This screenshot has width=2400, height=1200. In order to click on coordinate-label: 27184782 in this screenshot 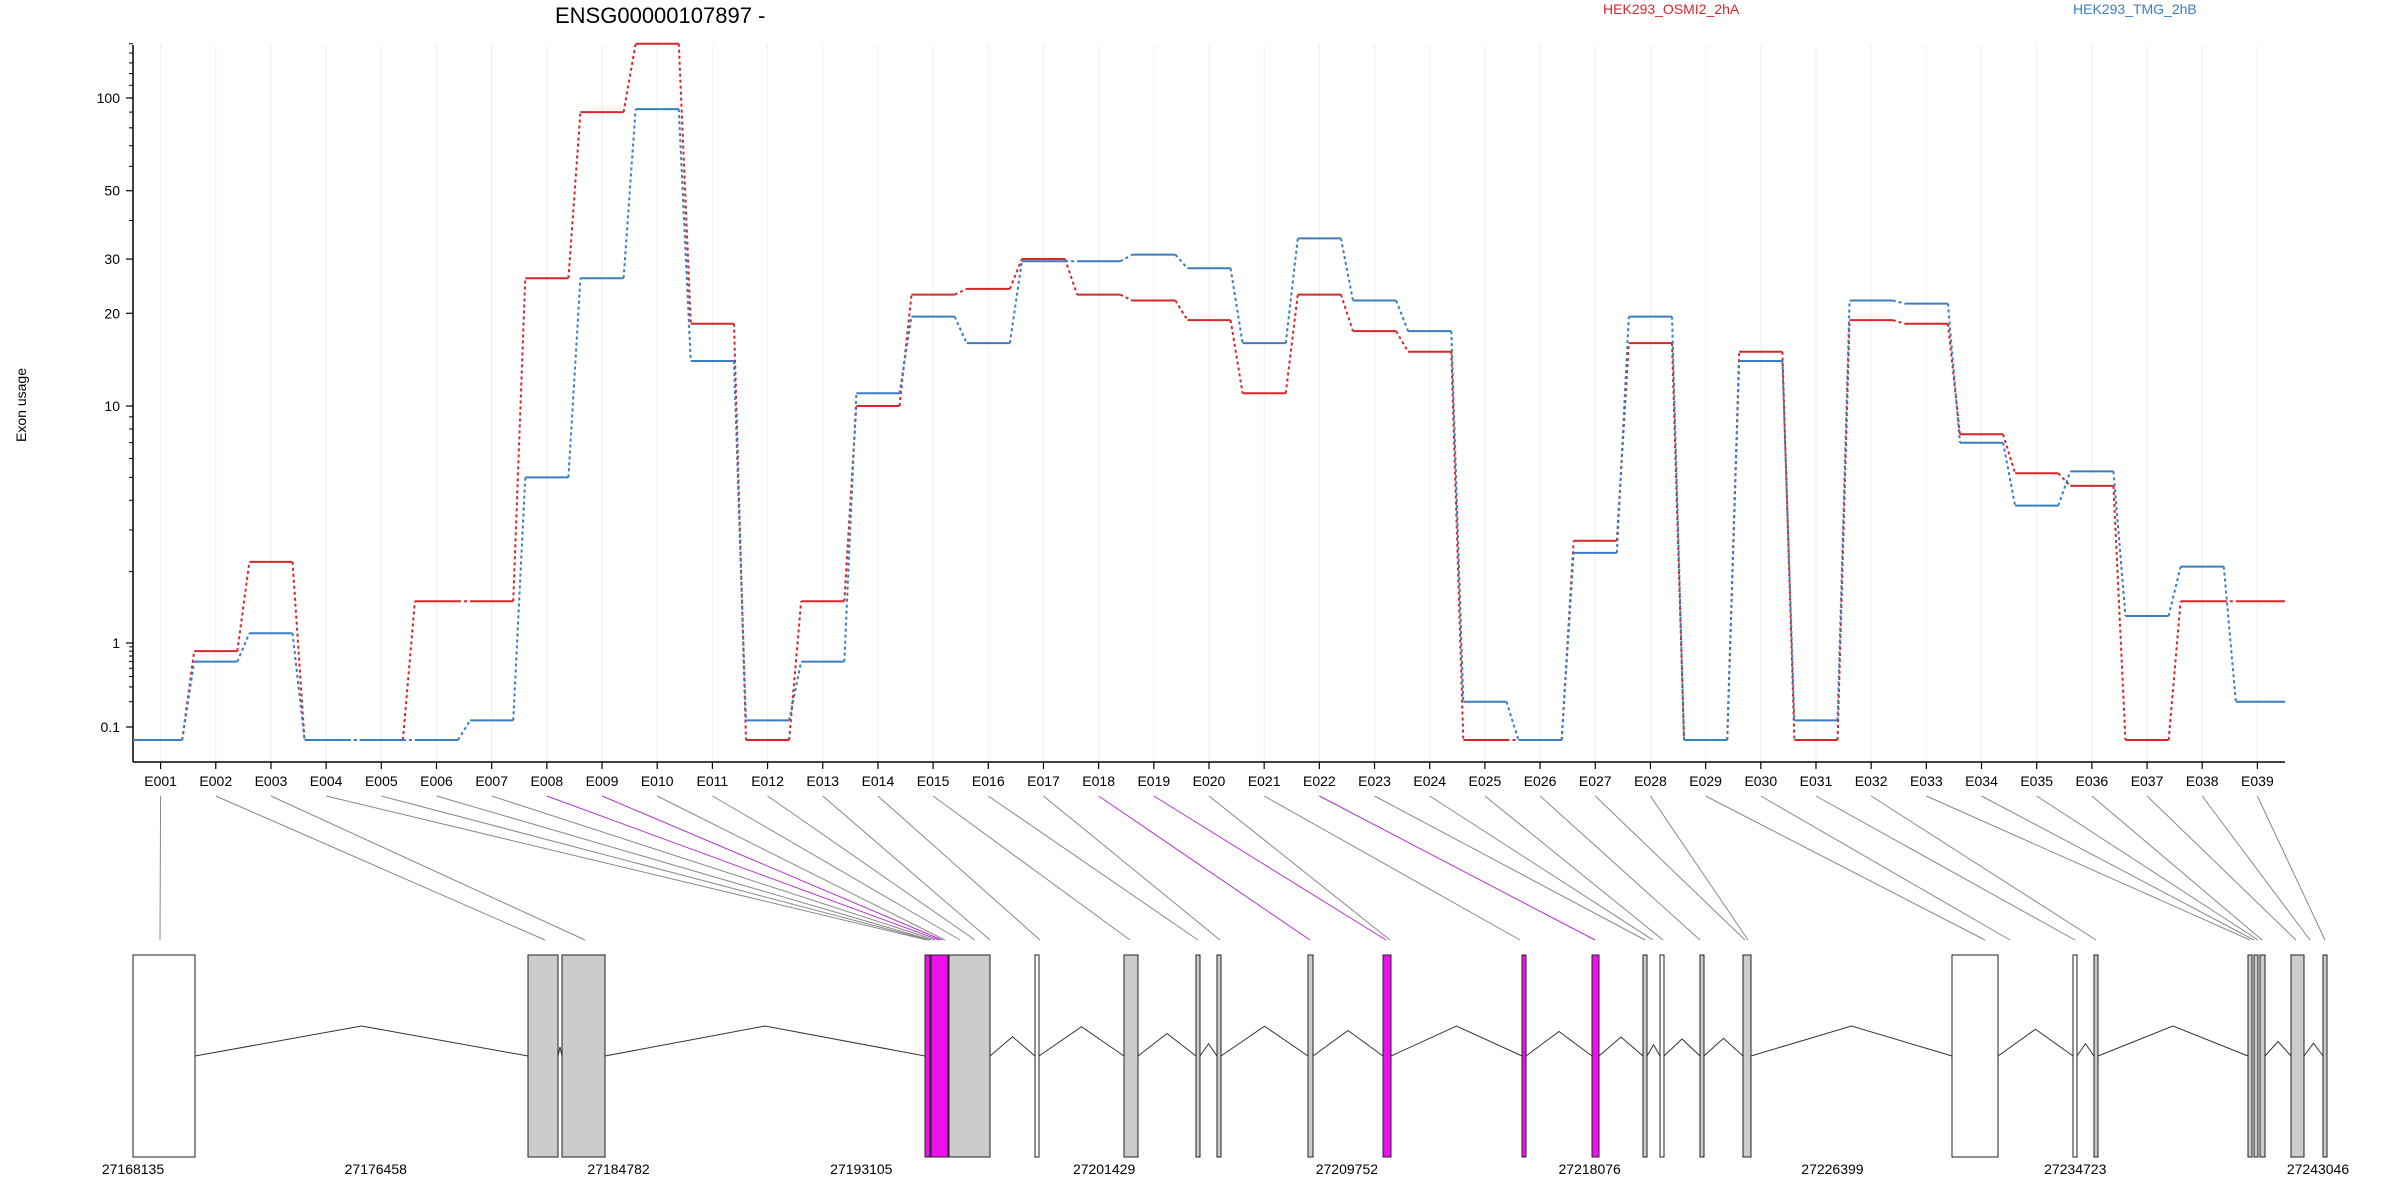, I will do `click(618, 1169)`.